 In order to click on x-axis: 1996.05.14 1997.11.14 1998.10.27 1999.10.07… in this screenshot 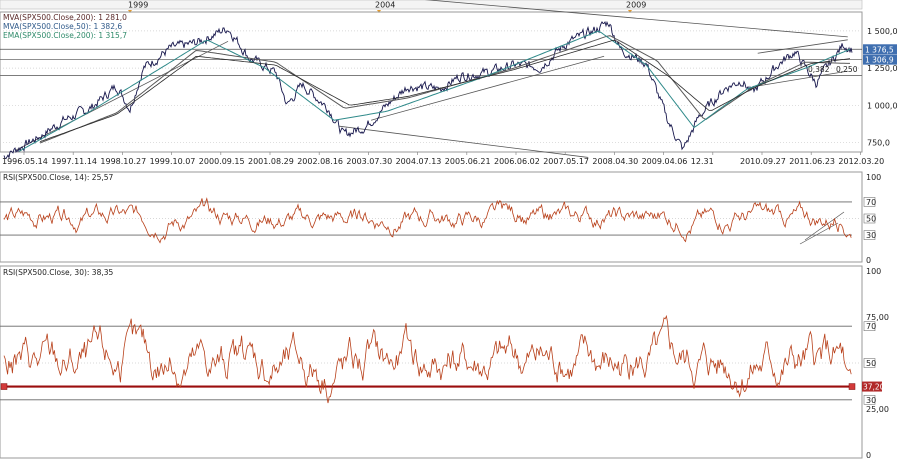, I will do `click(443, 159)`.